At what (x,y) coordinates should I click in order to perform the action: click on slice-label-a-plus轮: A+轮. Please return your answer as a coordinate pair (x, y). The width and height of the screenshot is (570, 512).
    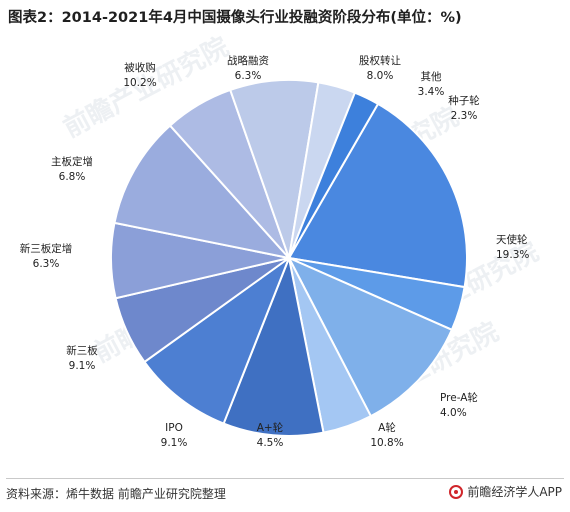
    Looking at the image, I should click on (270, 427).